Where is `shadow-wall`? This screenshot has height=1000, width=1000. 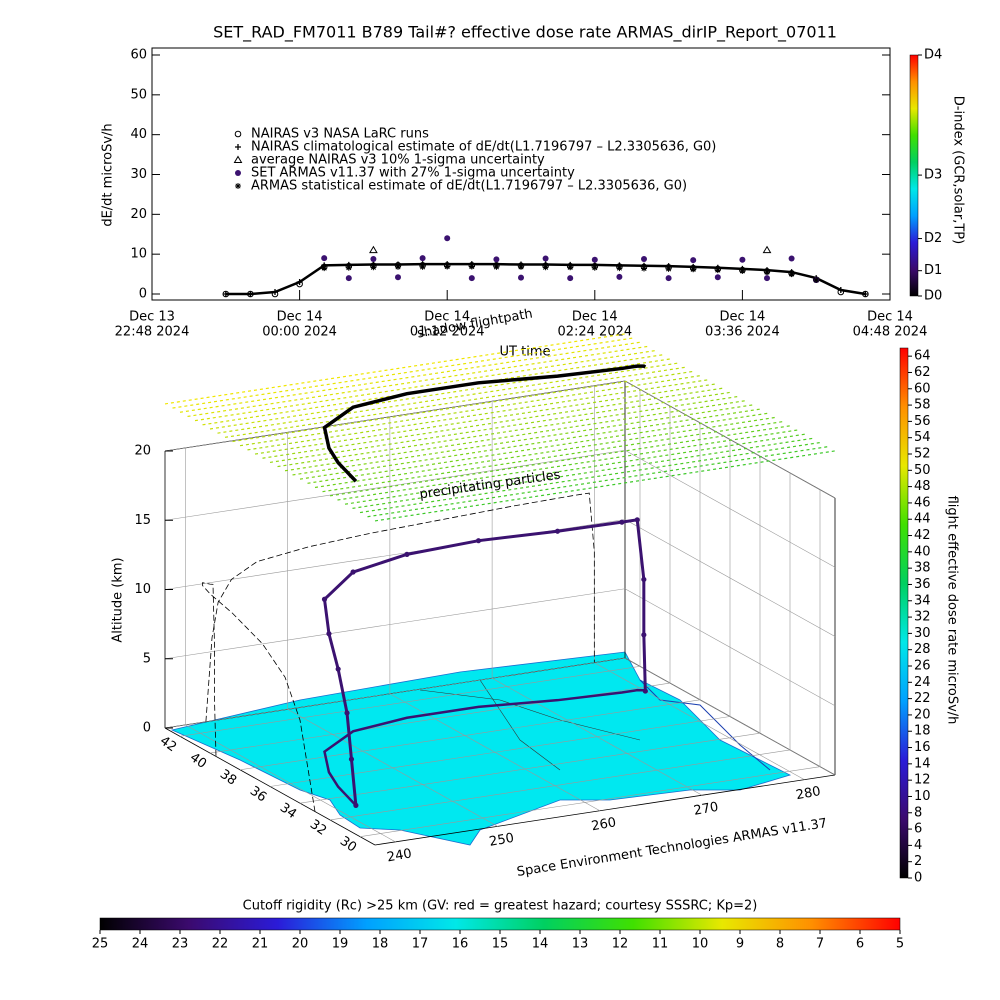 shadow-wall is located at coordinates (400, 607).